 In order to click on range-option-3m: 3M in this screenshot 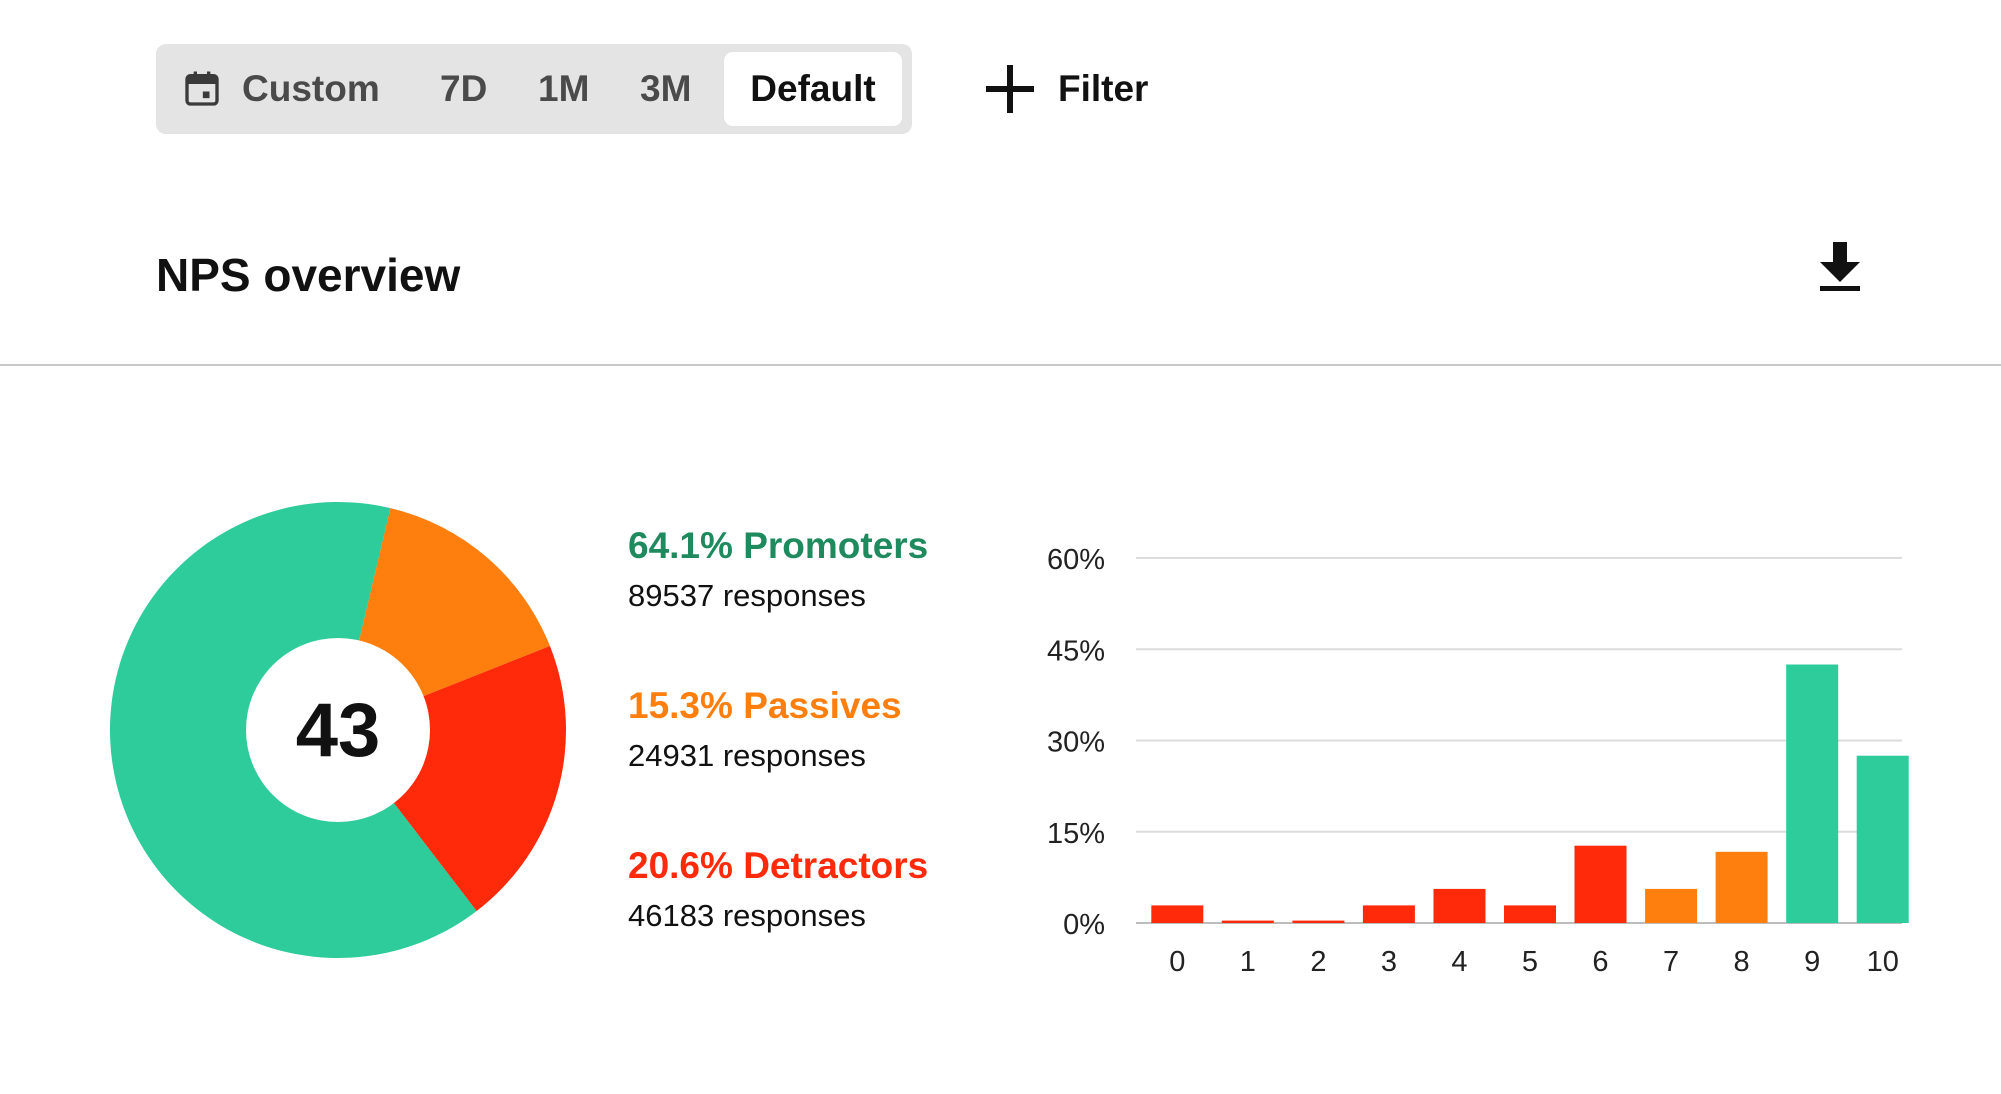, I will do `click(666, 88)`.